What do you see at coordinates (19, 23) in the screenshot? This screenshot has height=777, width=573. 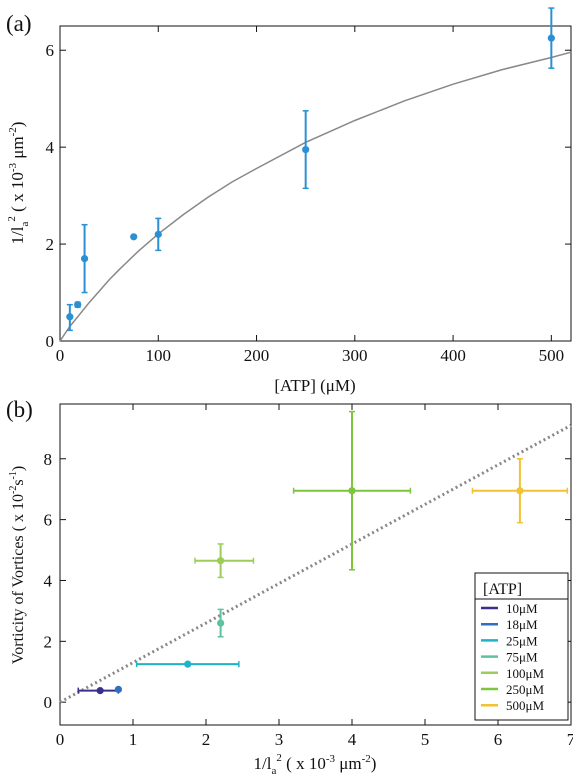 I see `panel-a-label: (a)` at bounding box center [19, 23].